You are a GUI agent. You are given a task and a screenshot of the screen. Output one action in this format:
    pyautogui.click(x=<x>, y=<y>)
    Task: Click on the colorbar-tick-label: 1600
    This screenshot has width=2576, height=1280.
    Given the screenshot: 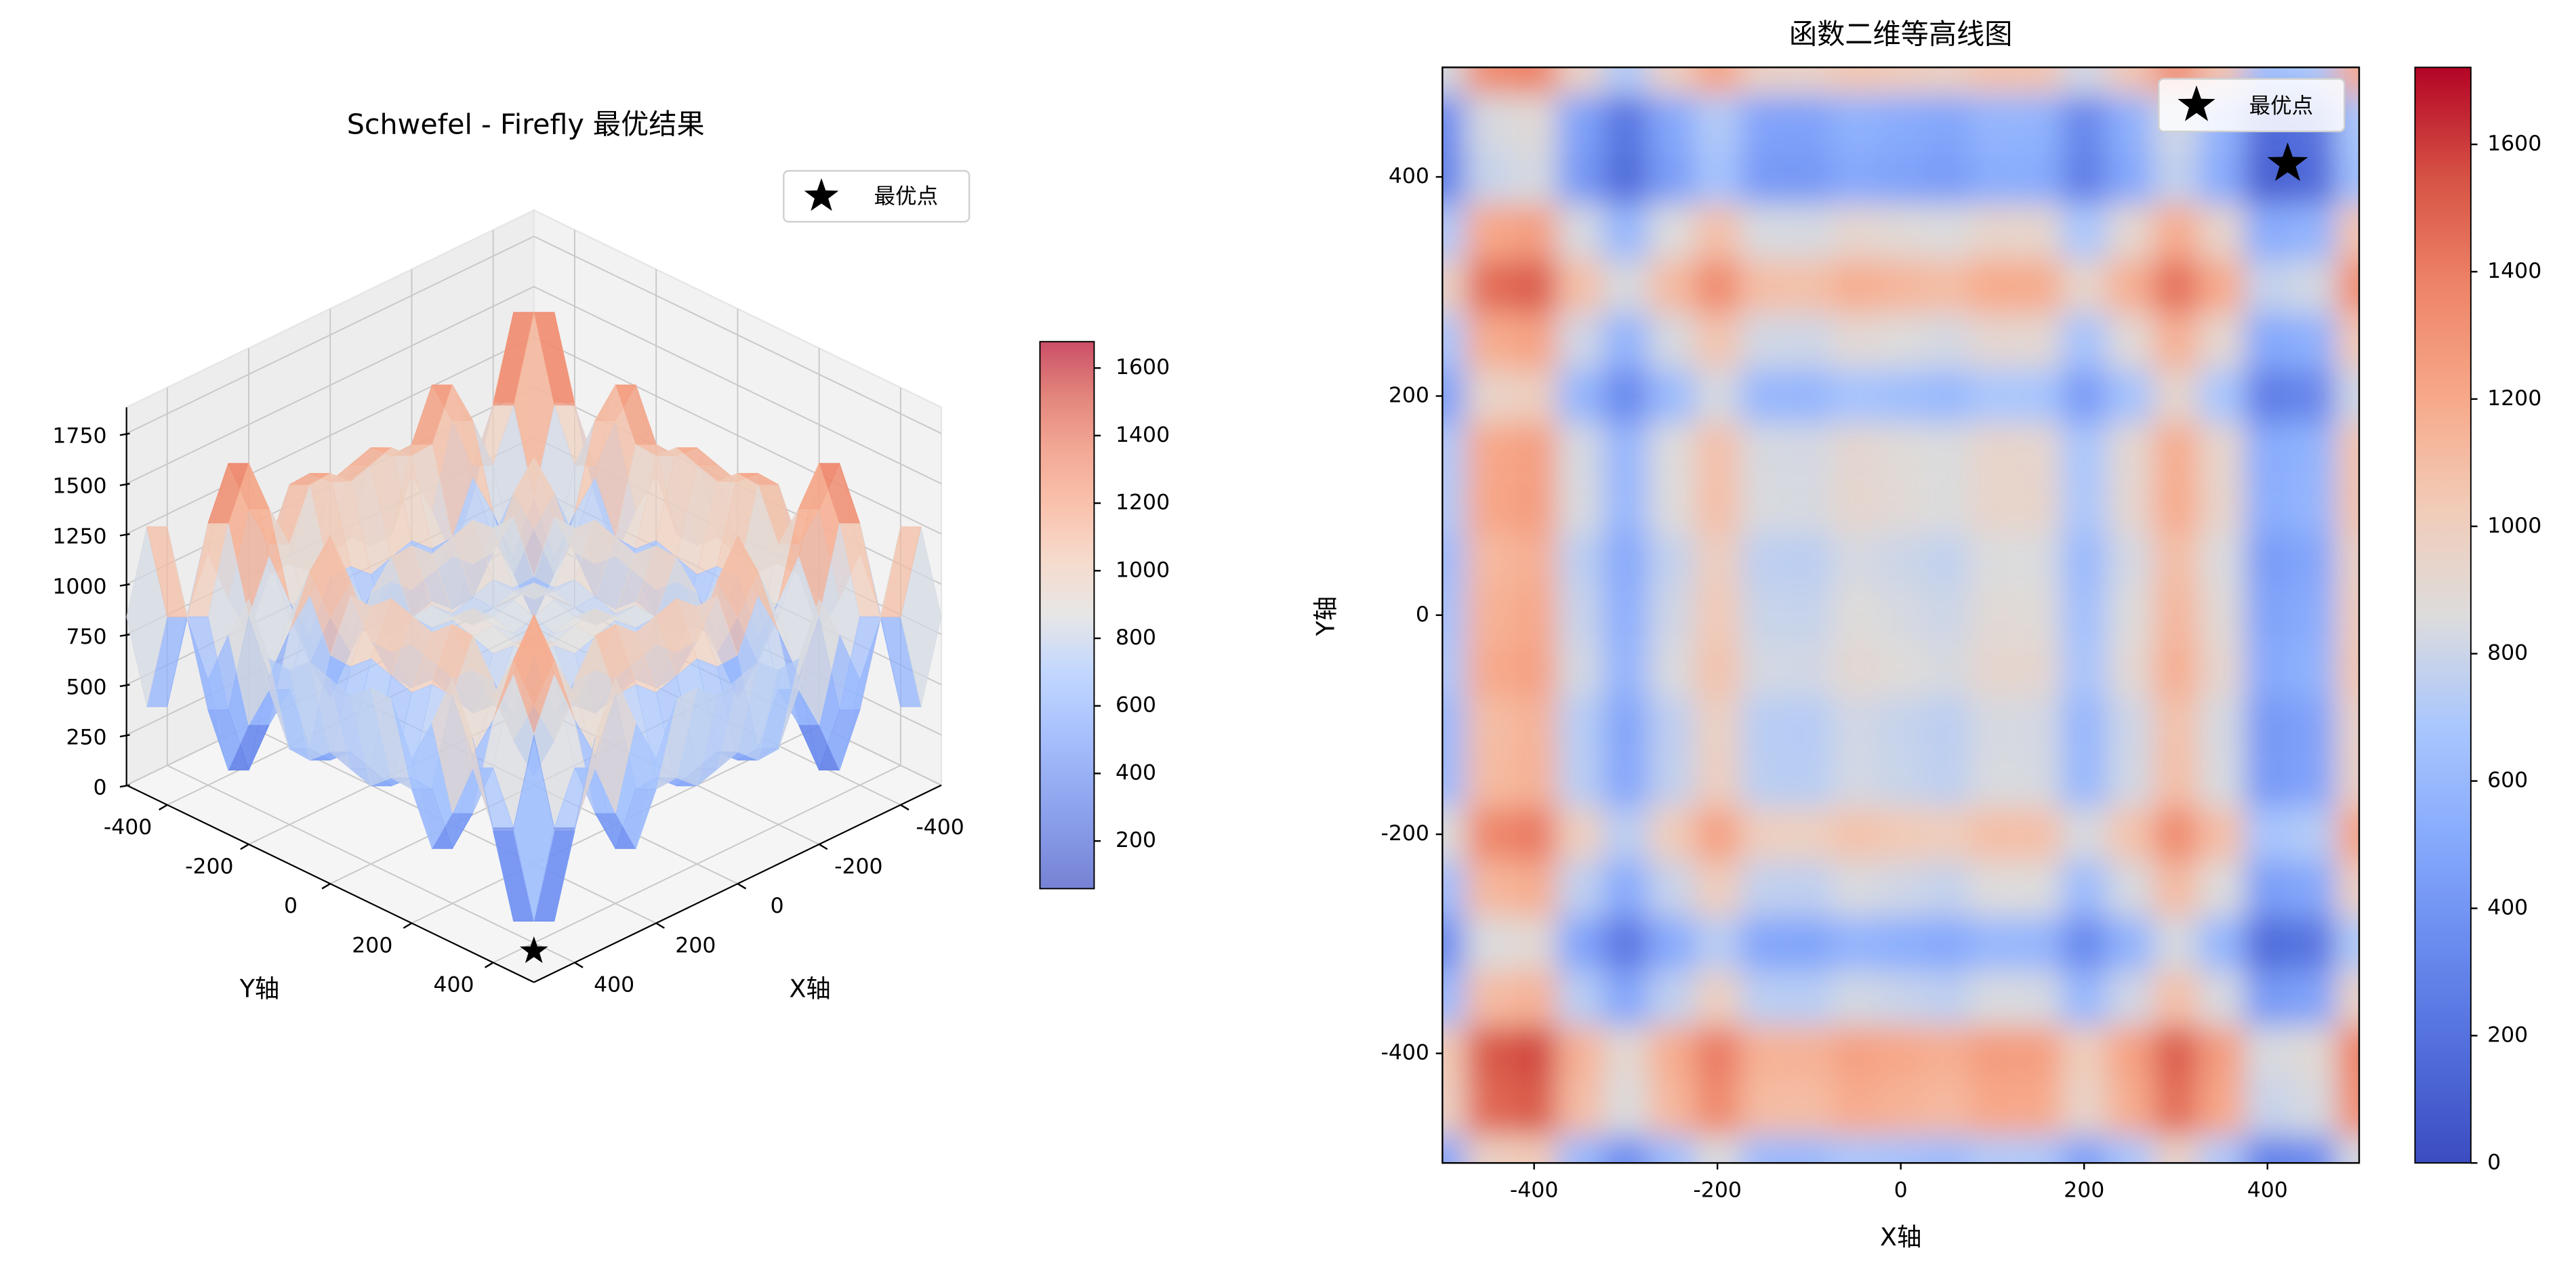 What is the action you would take?
    pyautogui.click(x=1143, y=367)
    